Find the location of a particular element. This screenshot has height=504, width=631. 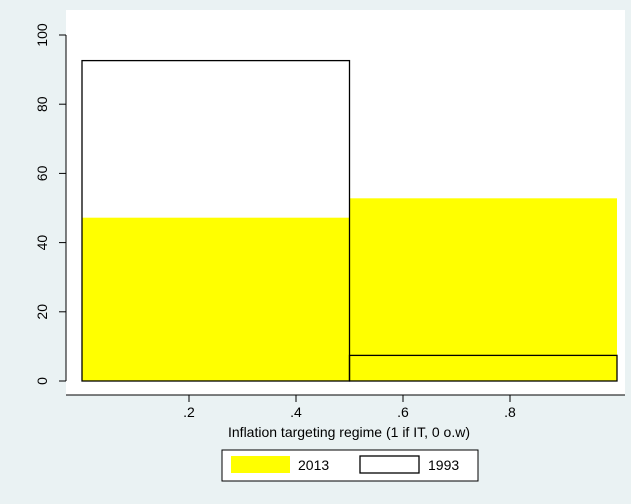

y-tick-label: 60 is located at coordinates (42, 173).